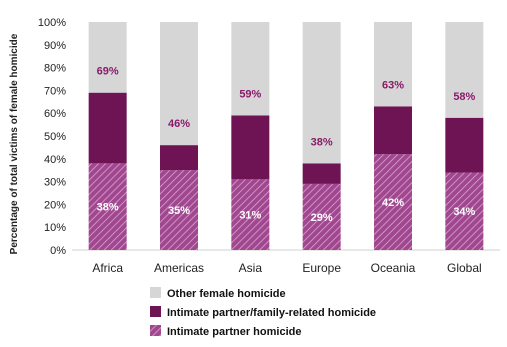 This screenshot has width=507, height=347. I want to click on y-tick-label: 60%, so click(55, 114).